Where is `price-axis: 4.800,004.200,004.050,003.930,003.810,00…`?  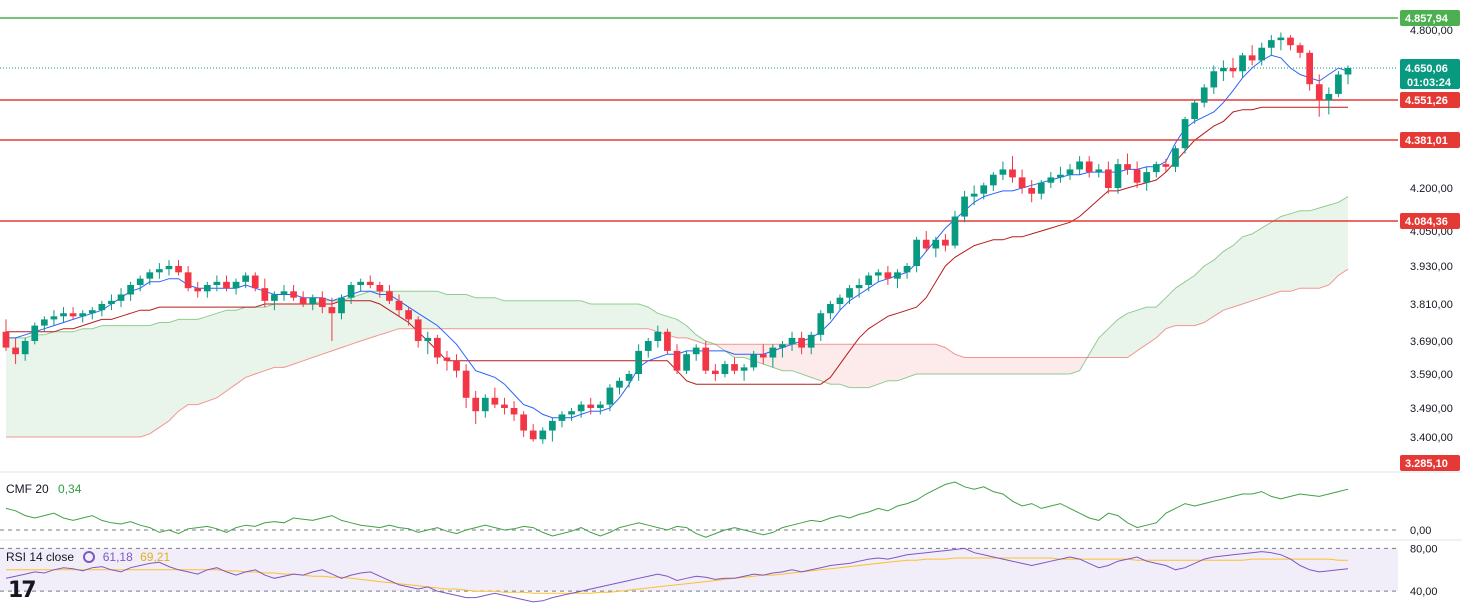 price-axis: 4.800,004.200,004.050,003.930,003.810,00… is located at coordinates (1431, 234).